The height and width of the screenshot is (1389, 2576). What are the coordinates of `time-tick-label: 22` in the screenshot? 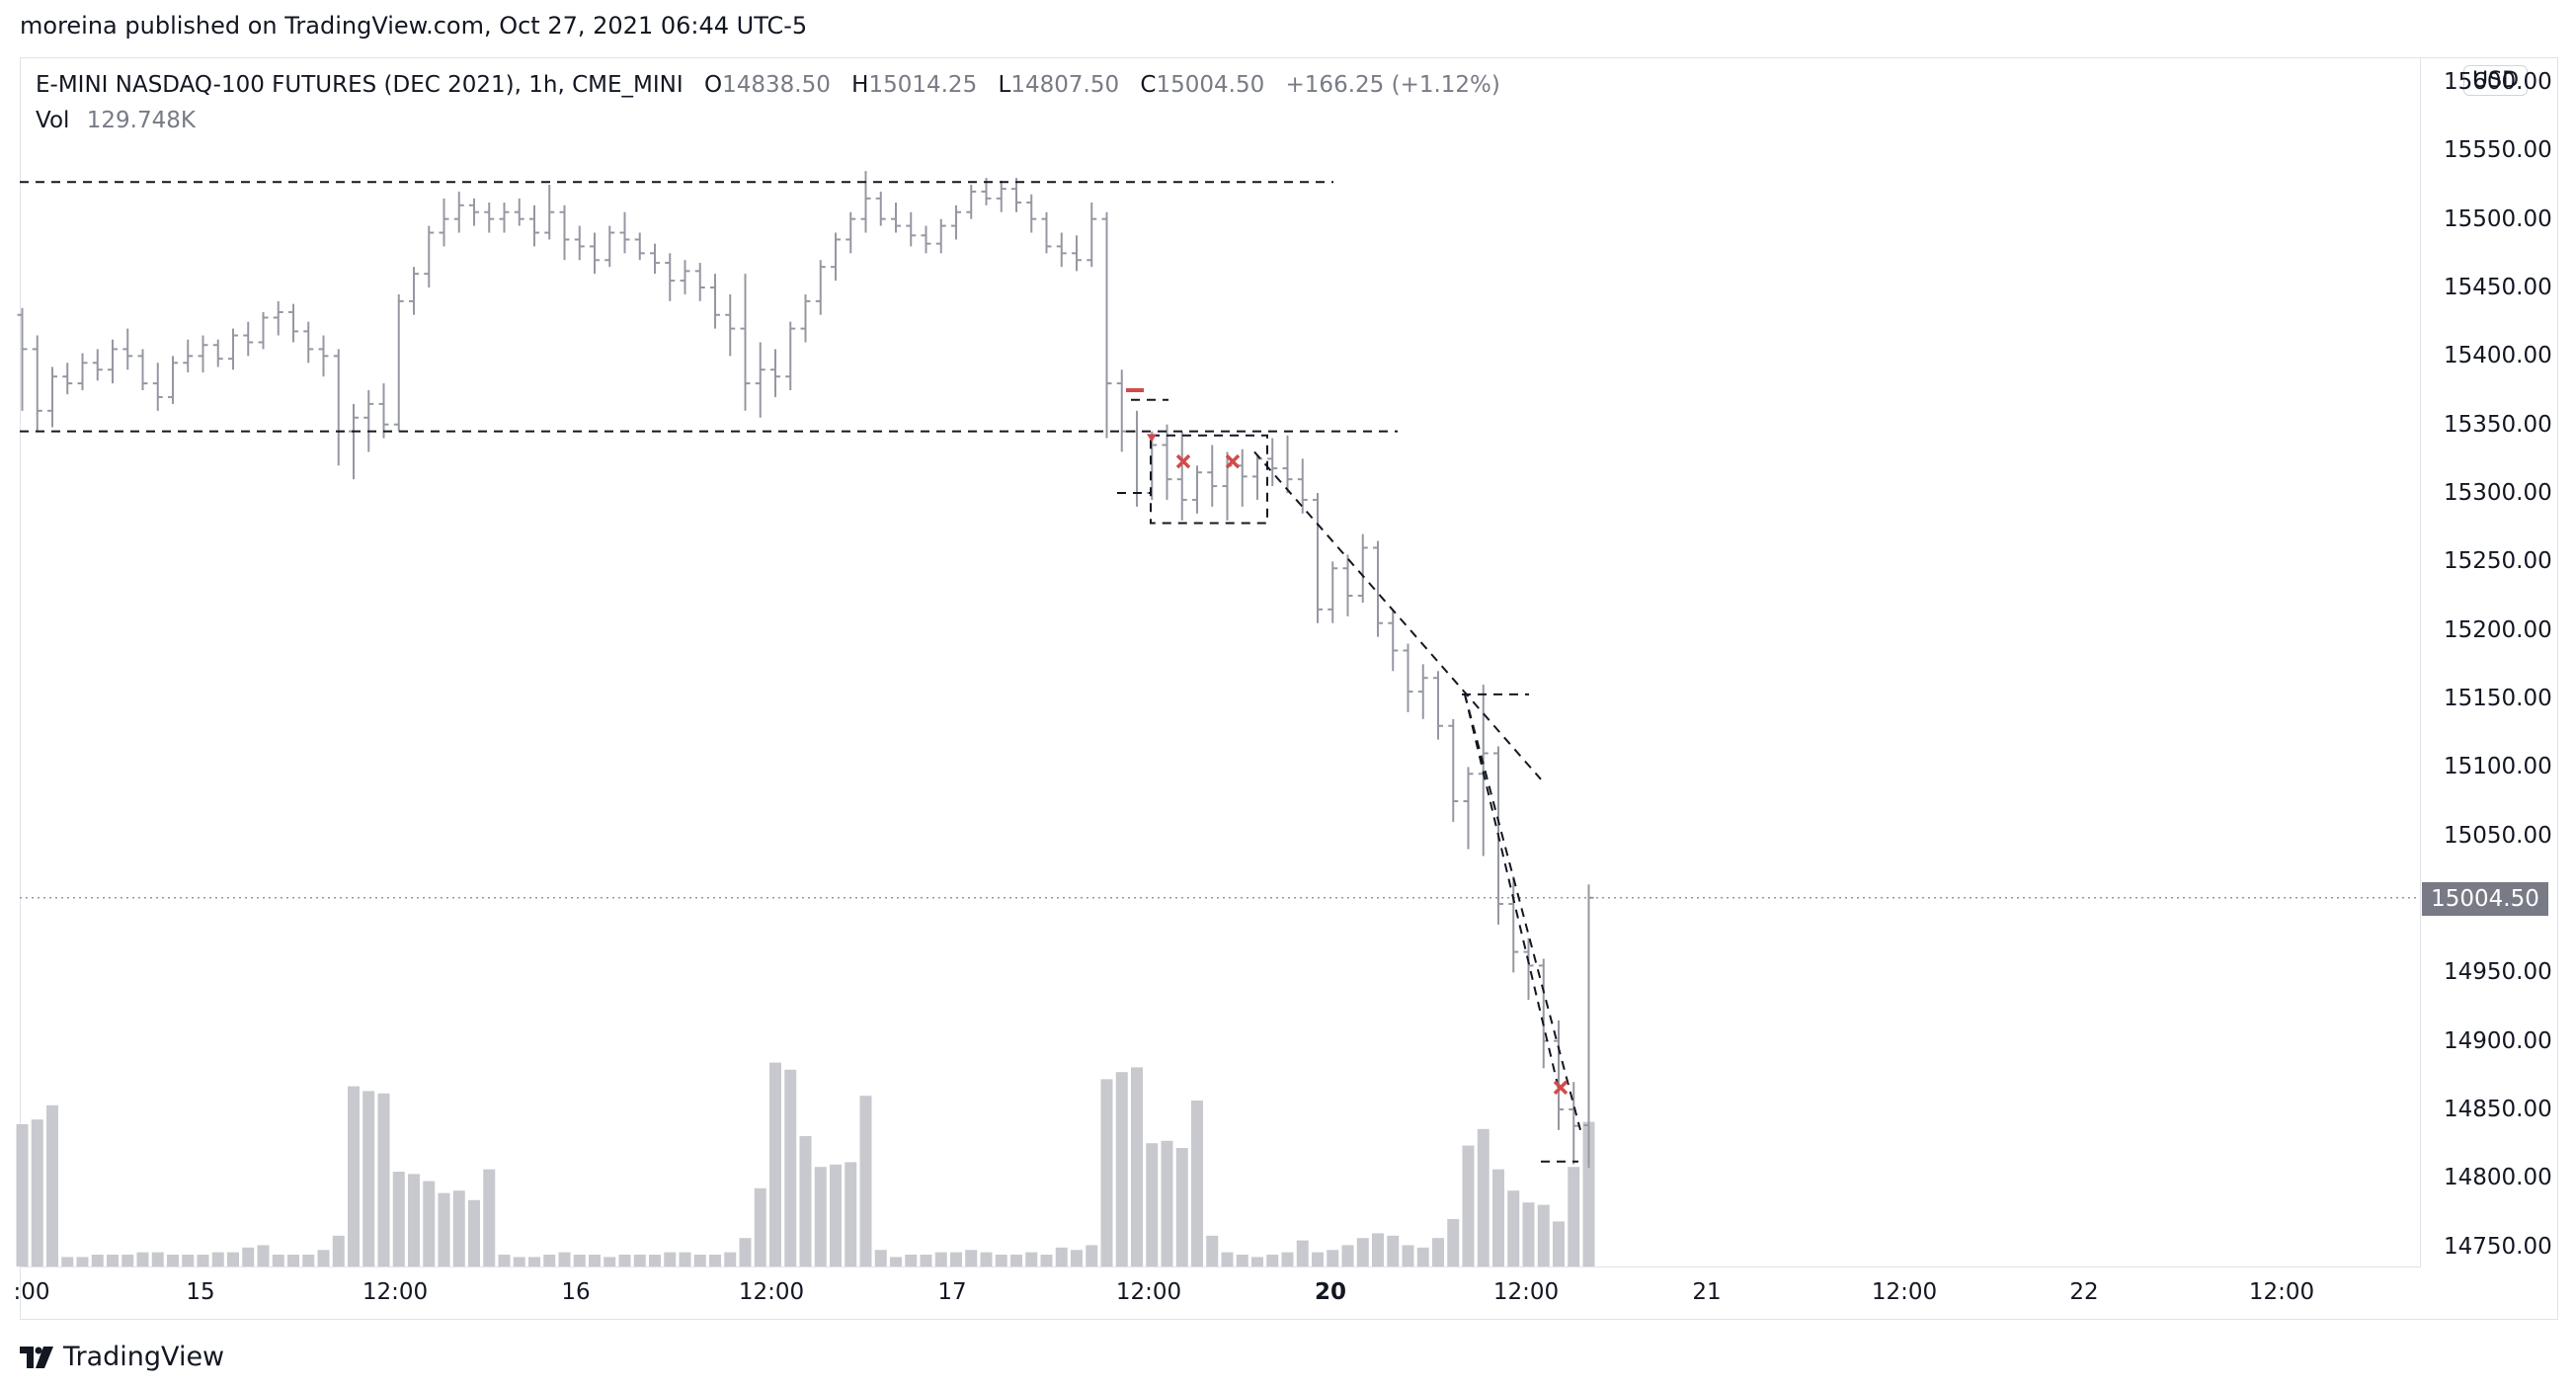 It's located at (2084, 1292).